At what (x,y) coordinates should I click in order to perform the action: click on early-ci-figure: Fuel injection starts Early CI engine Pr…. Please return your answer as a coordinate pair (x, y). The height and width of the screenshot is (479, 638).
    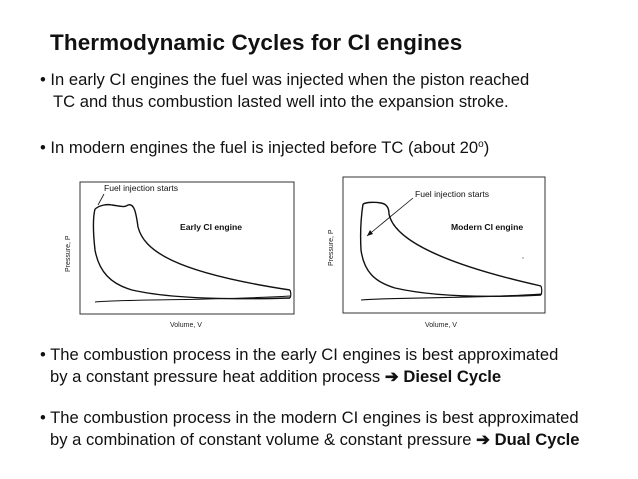
    Looking at the image, I should click on (182, 254).